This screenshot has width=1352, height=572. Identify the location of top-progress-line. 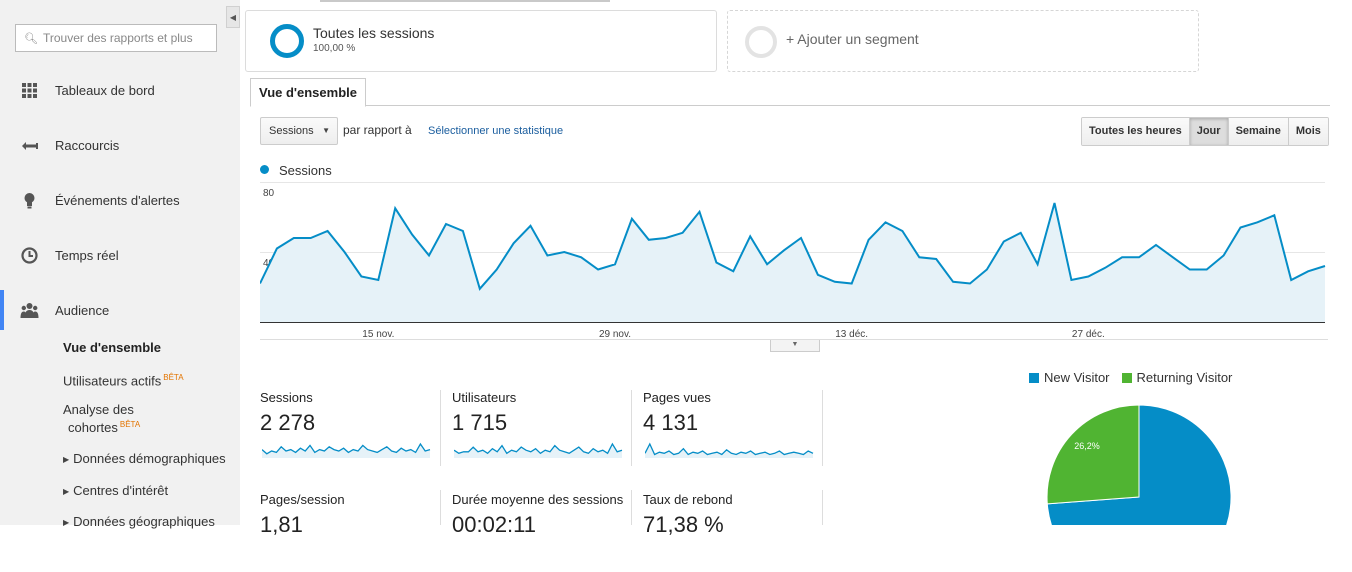
(796, 2).